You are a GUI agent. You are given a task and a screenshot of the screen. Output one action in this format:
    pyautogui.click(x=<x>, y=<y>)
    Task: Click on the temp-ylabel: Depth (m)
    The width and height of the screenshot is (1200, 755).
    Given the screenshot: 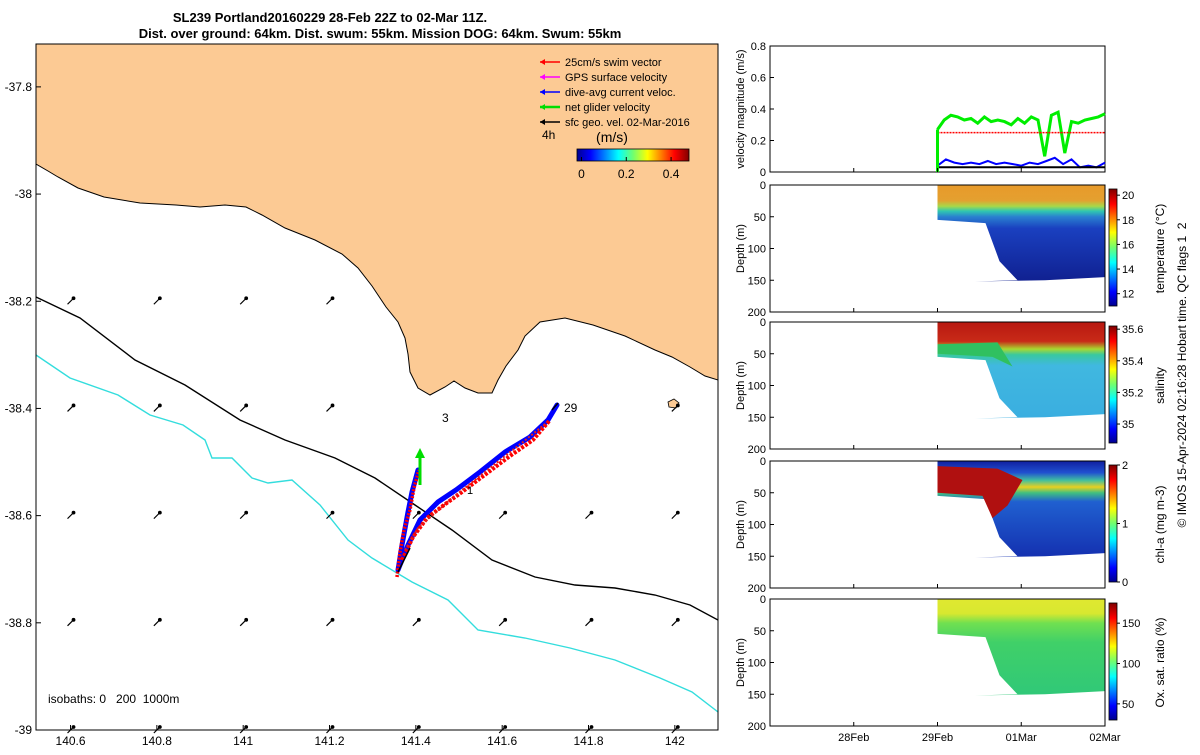 What is the action you would take?
    pyautogui.click(x=741, y=248)
    